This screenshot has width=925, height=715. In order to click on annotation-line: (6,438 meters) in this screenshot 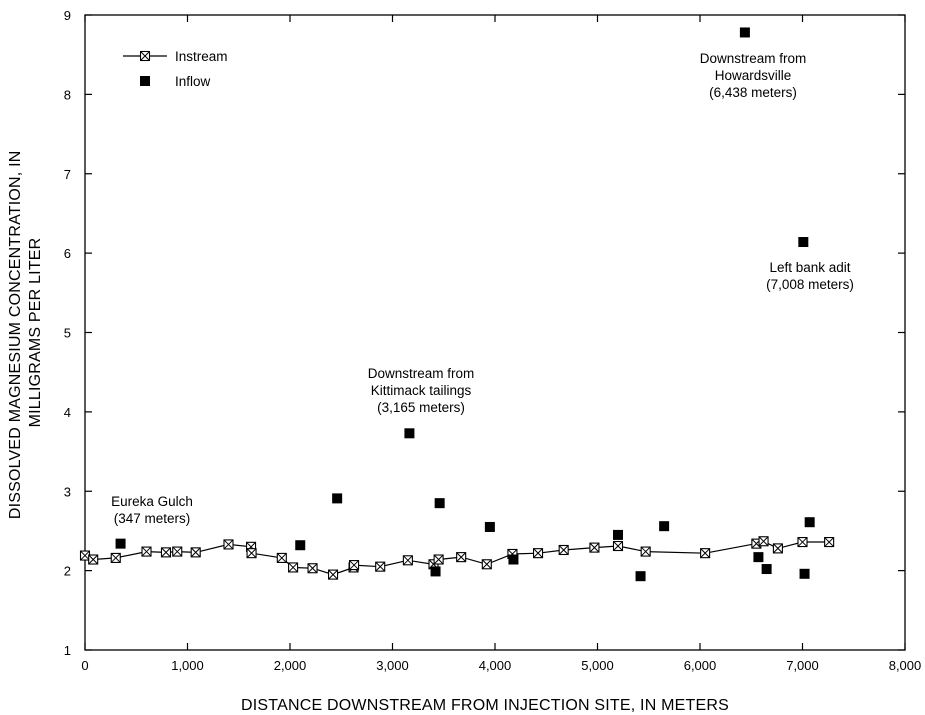, I will do `click(753, 92)`.